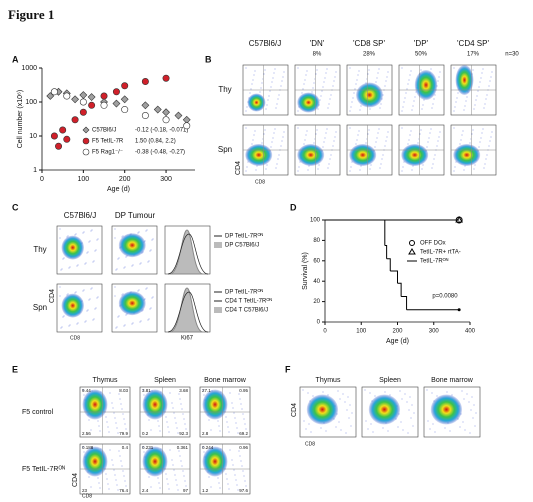  Describe the element at coordinates (246, 311) in the screenshot. I see `legend-label: CD4 T C57Bl6/J` at that location.